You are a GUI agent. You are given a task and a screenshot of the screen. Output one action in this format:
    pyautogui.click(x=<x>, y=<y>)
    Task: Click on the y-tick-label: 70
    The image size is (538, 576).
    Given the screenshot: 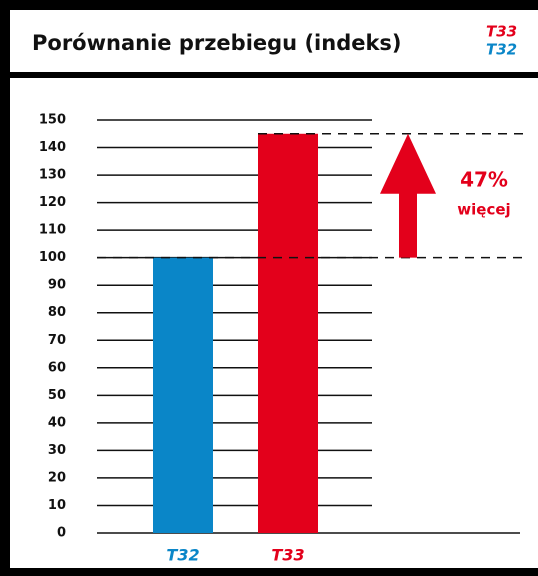 What is the action you would take?
    pyautogui.click(x=57, y=340)
    